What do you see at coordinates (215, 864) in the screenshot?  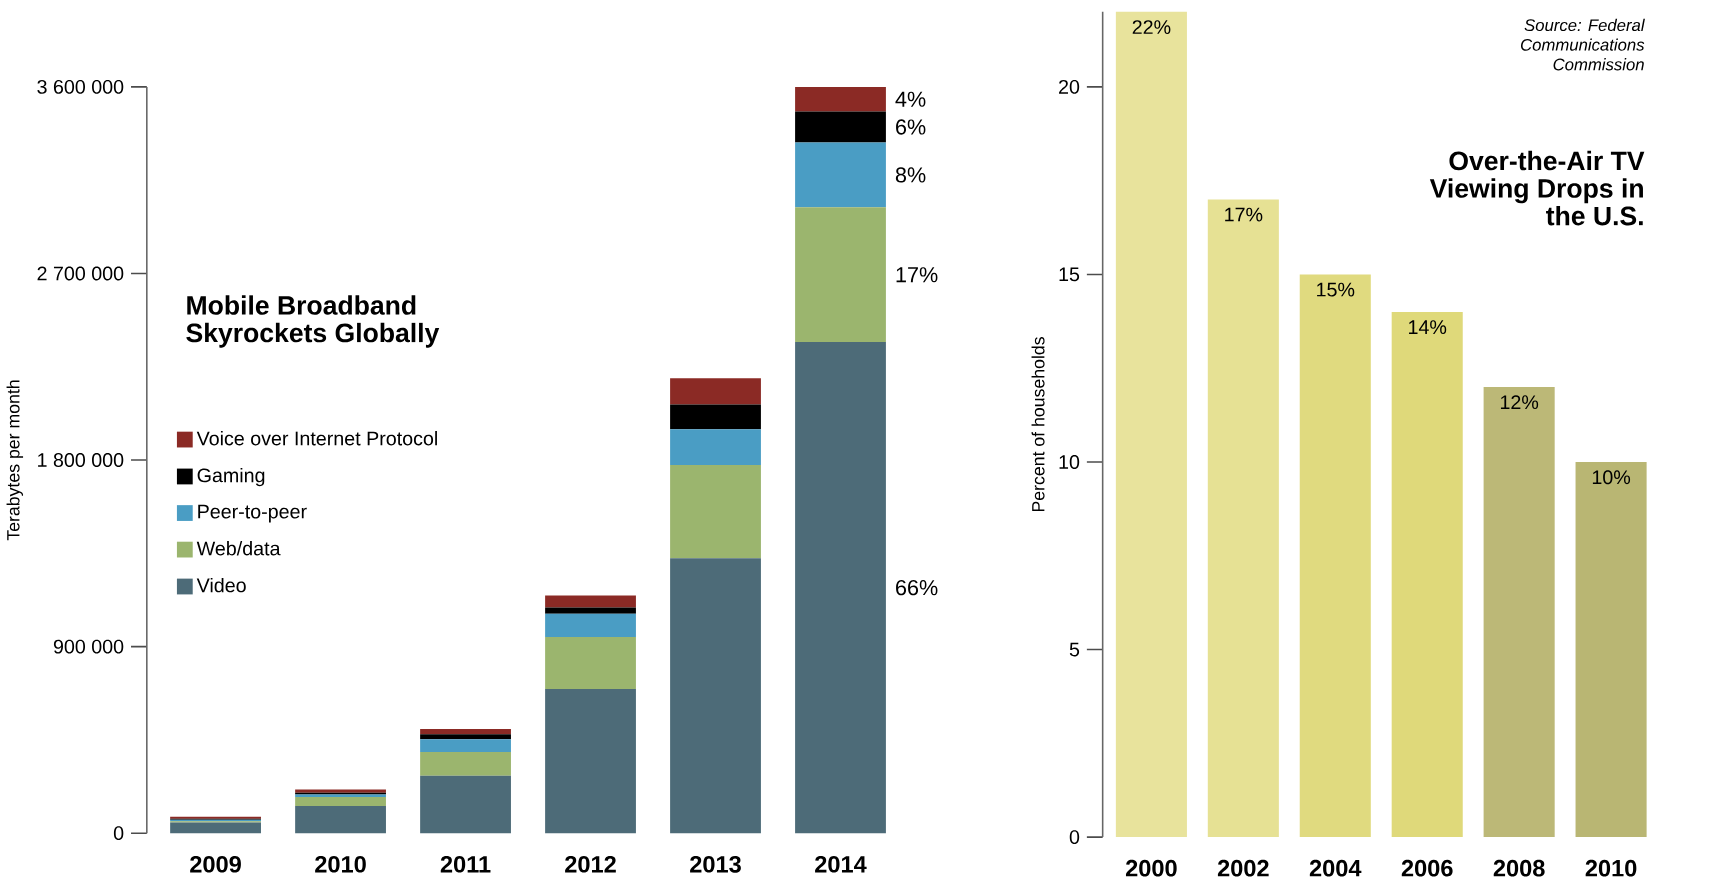 I see `x-tick-label: 2009` at bounding box center [215, 864].